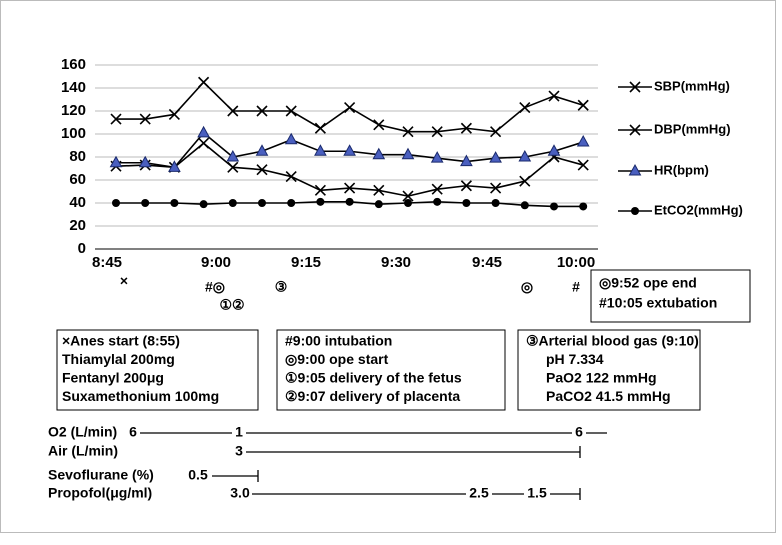 This screenshot has height=545, width=782. What do you see at coordinates (337, 359) in the screenshot?
I see `note-text: ◎9:00 ope start` at bounding box center [337, 359].